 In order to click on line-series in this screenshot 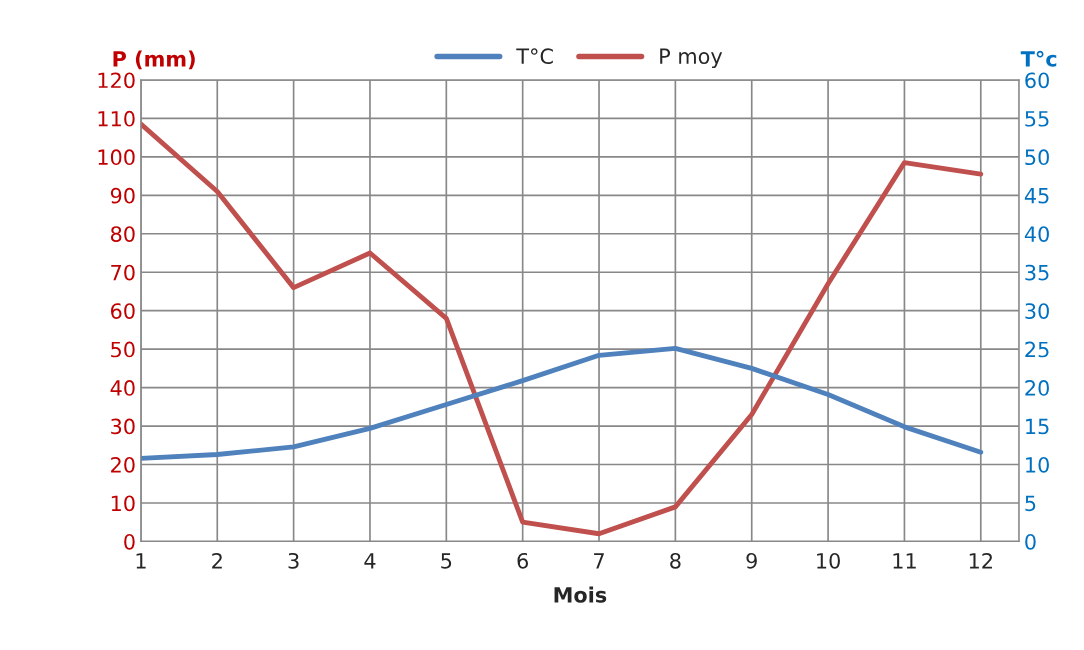, I will do `click(562, 403)`.